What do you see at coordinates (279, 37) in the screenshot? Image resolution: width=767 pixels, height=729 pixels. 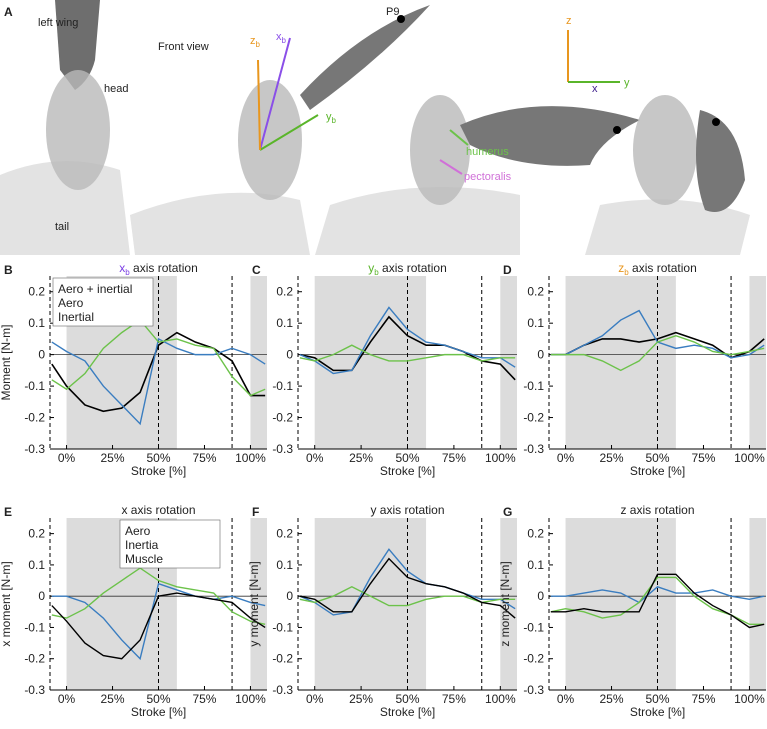 I see `symbol: x` at bounding box center [279, 37].